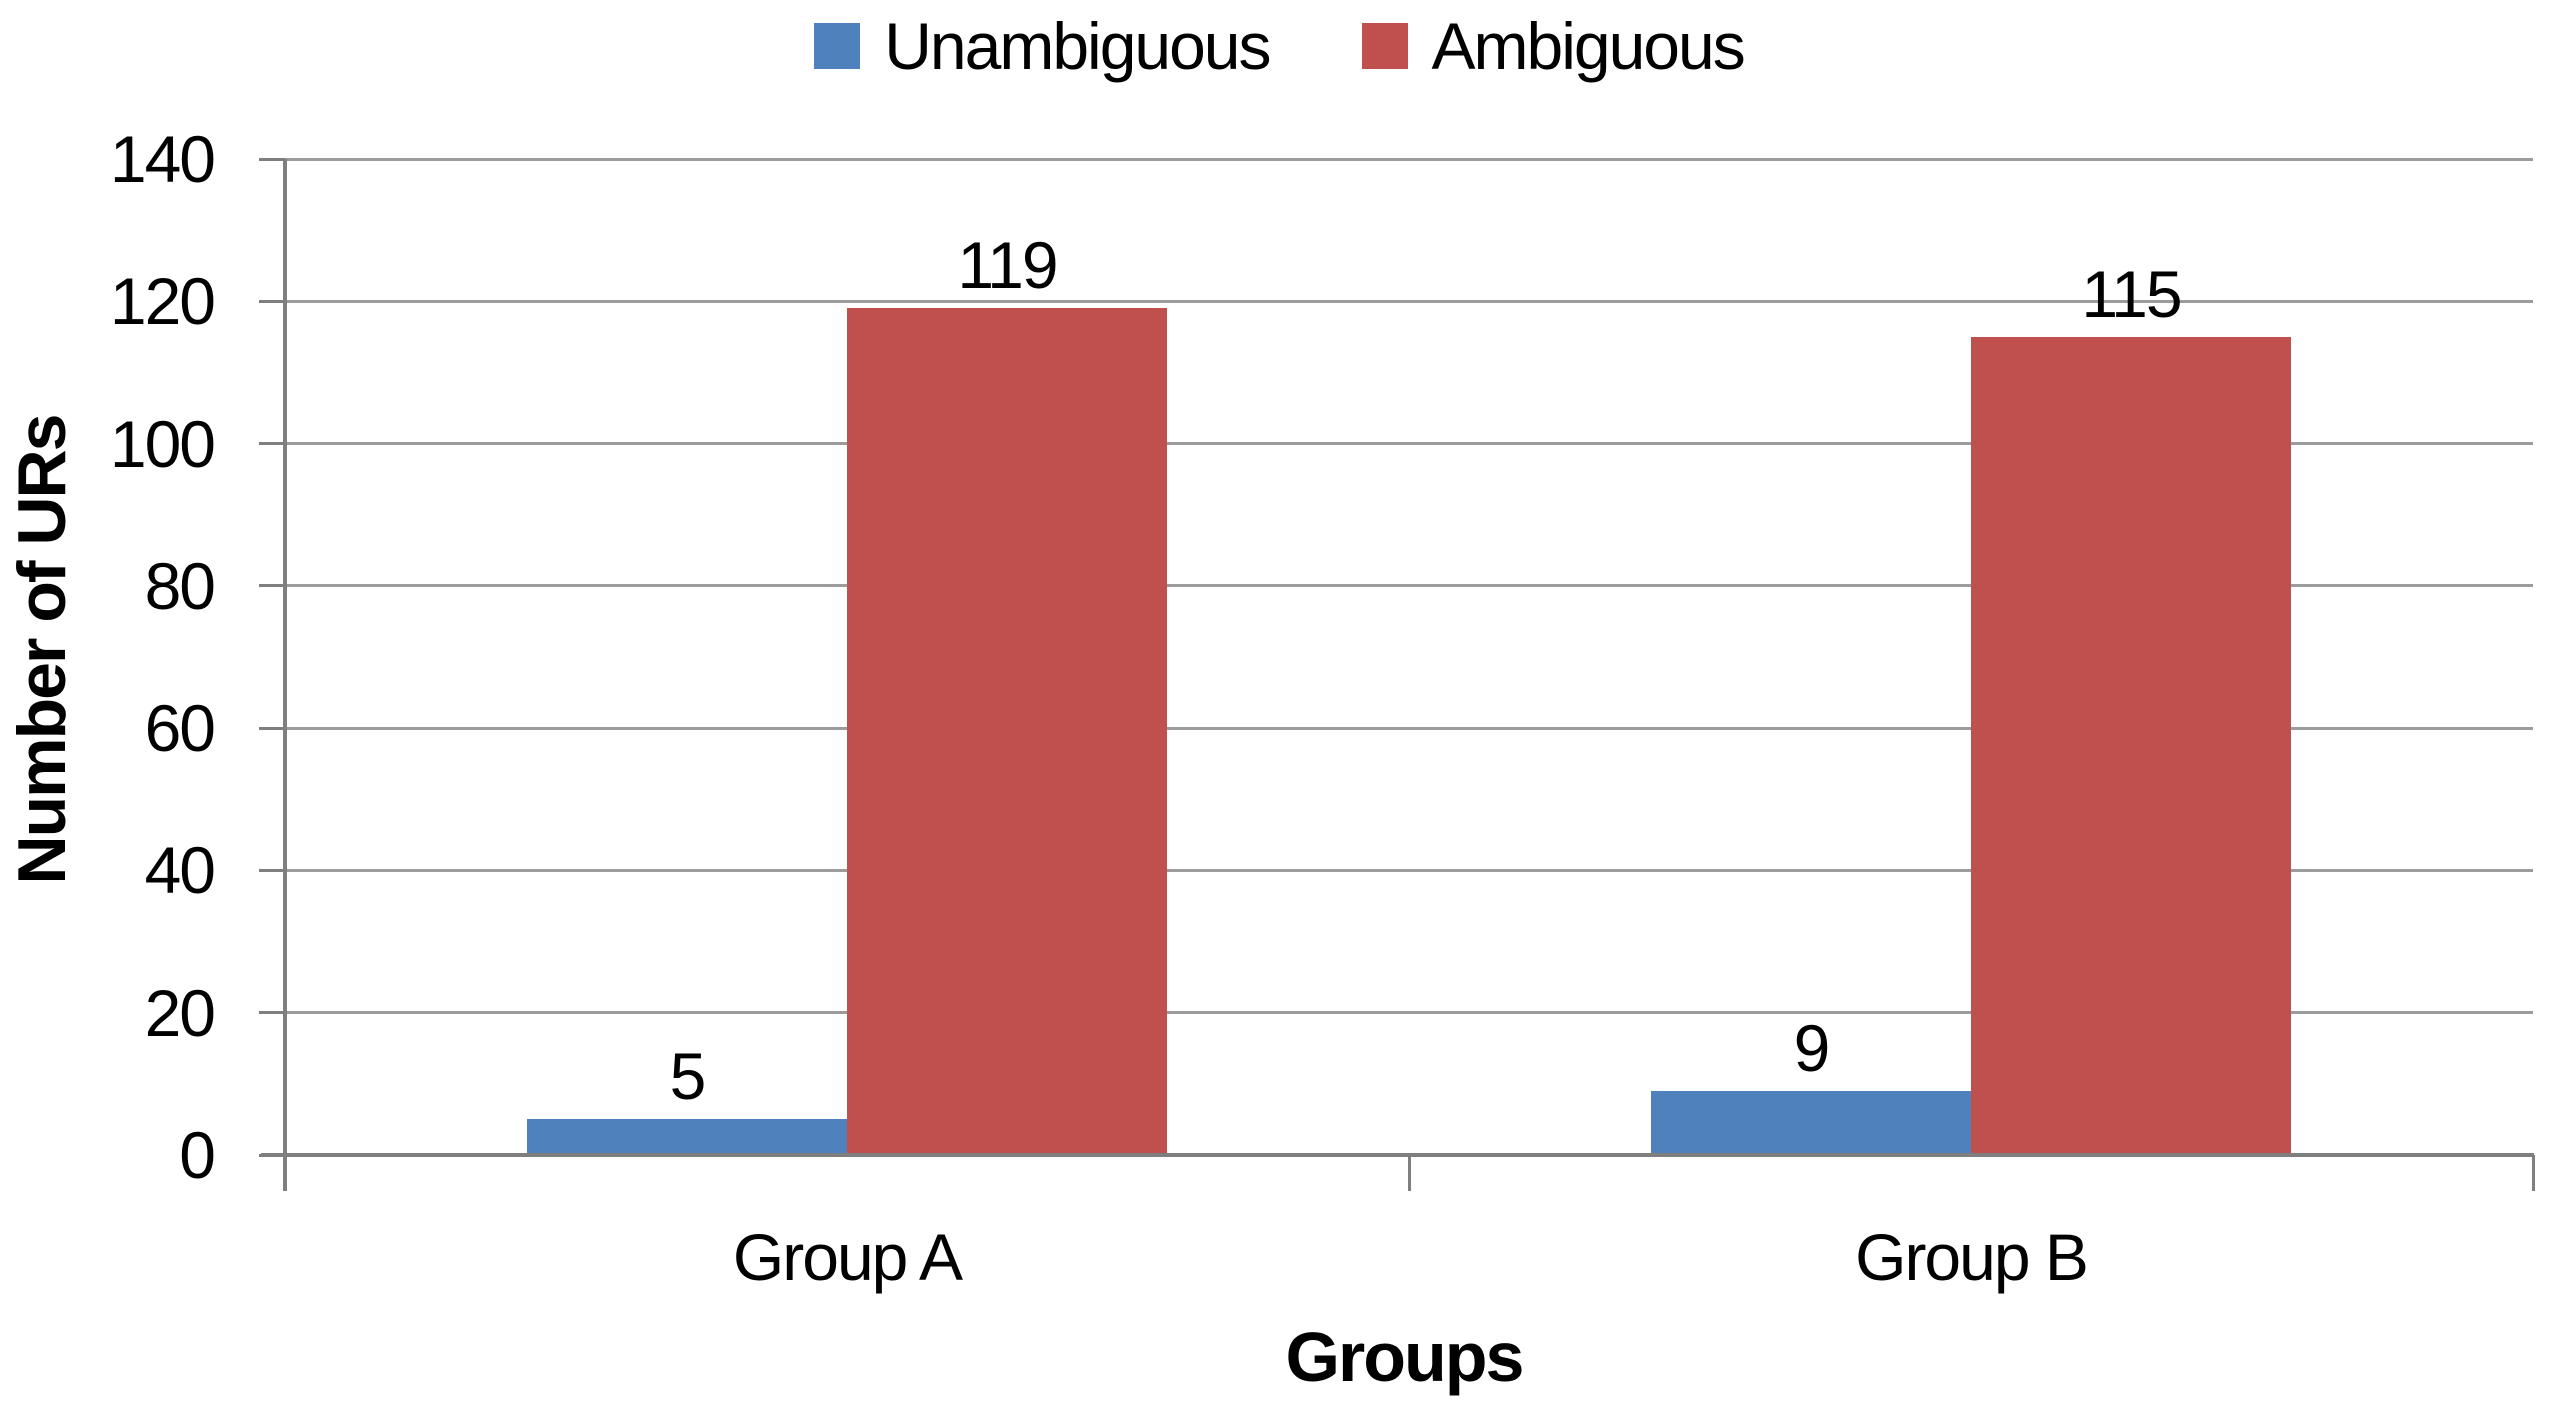 This screenshot has height=1419, width=2558. Describe the element at coordinates (1007, 731) in the screenshot. I see `bar-ambiguous-group-a` at that location.